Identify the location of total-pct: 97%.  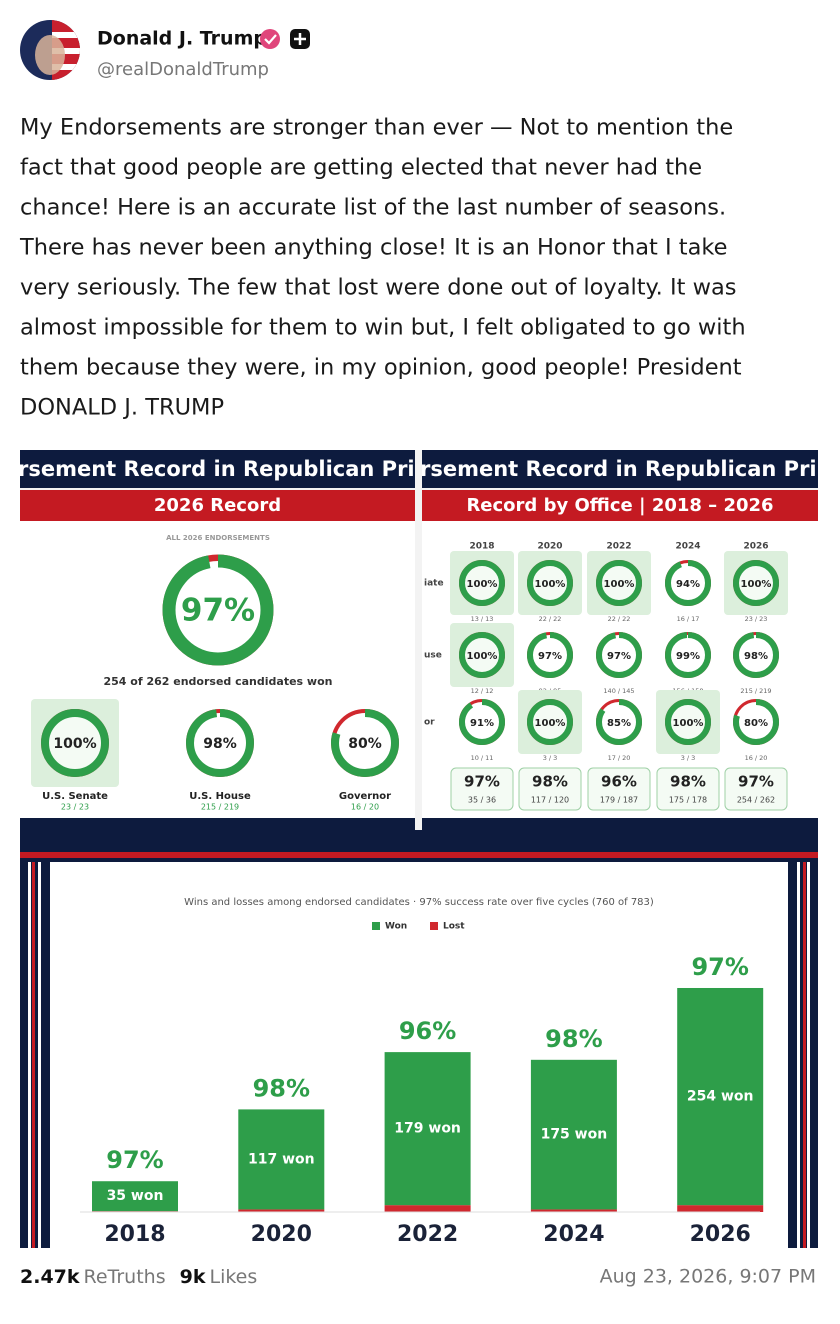
(482, 782).